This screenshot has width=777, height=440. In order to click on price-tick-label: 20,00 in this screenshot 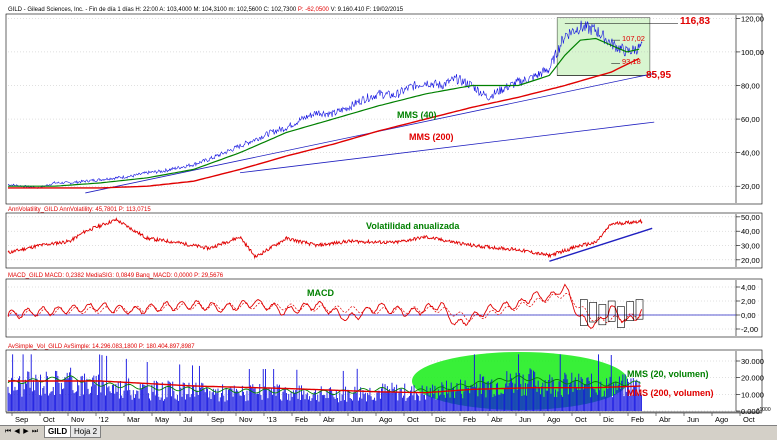, I will do `click(750, 186)`.